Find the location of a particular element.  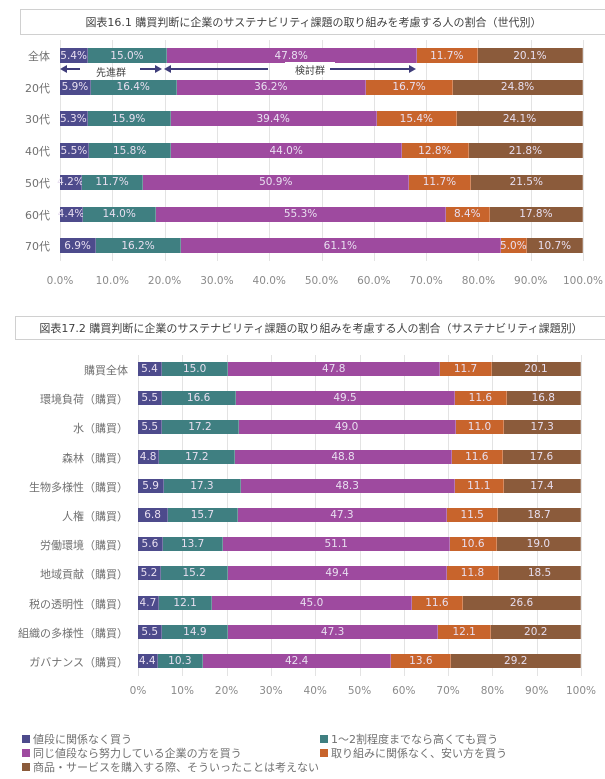

bar-segment: 10.7% is located at coordinates (554, 246).